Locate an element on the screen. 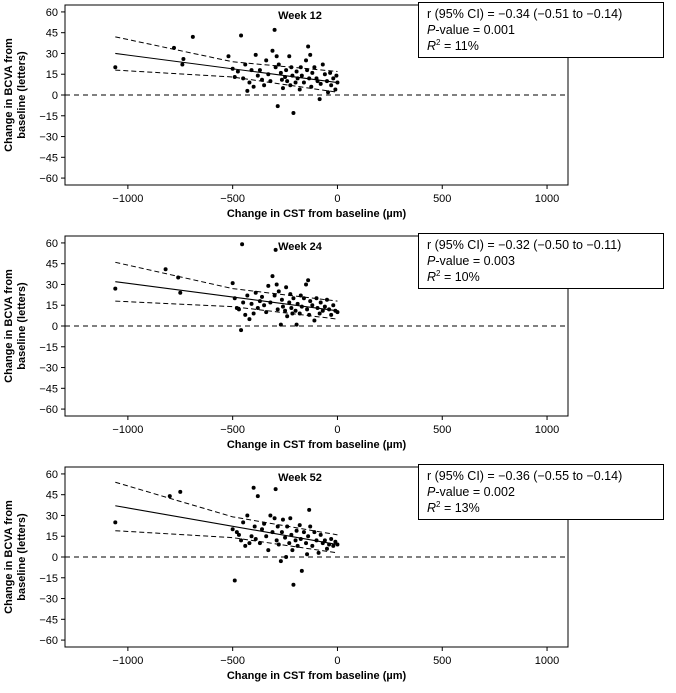 This screenshot has width=676, height=693. r-squared-value: = 11% is located at coordinates (459, 46).